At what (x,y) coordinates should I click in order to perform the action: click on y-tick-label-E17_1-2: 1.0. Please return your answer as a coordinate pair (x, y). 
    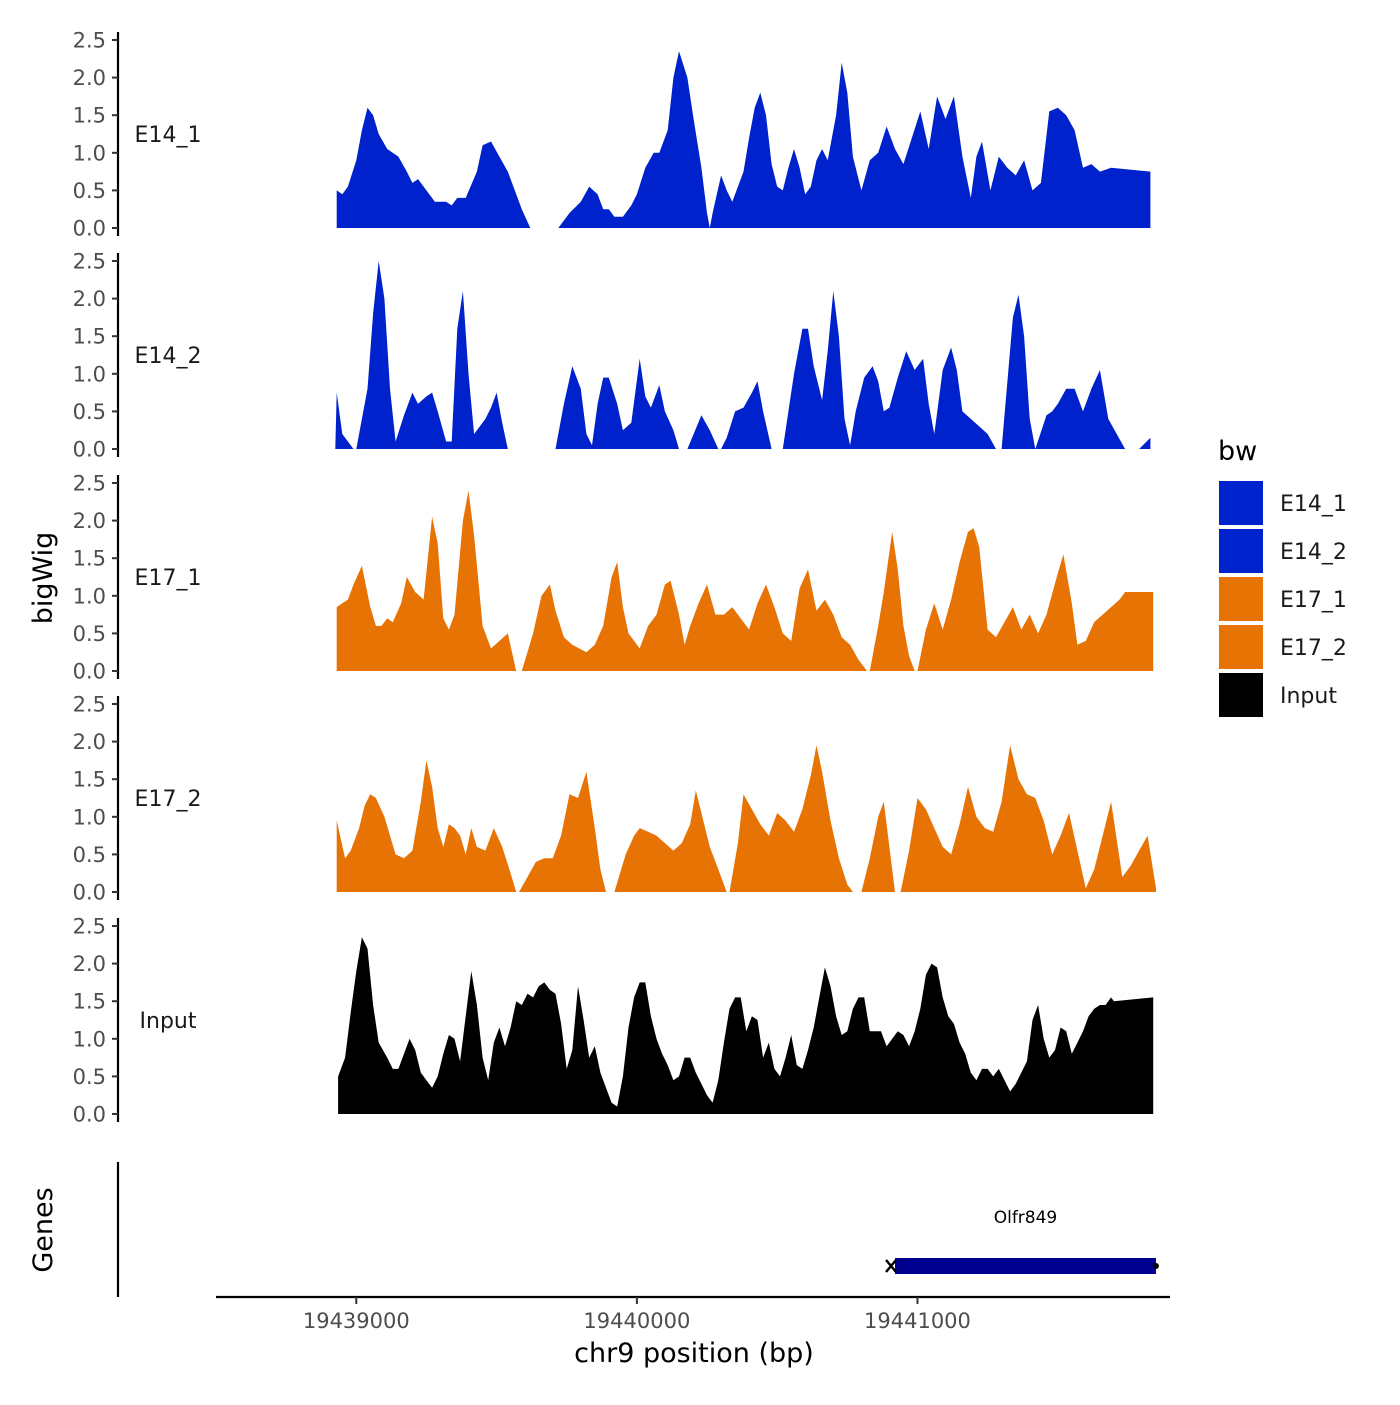
    Looking at the image, I should click on (89, 596).